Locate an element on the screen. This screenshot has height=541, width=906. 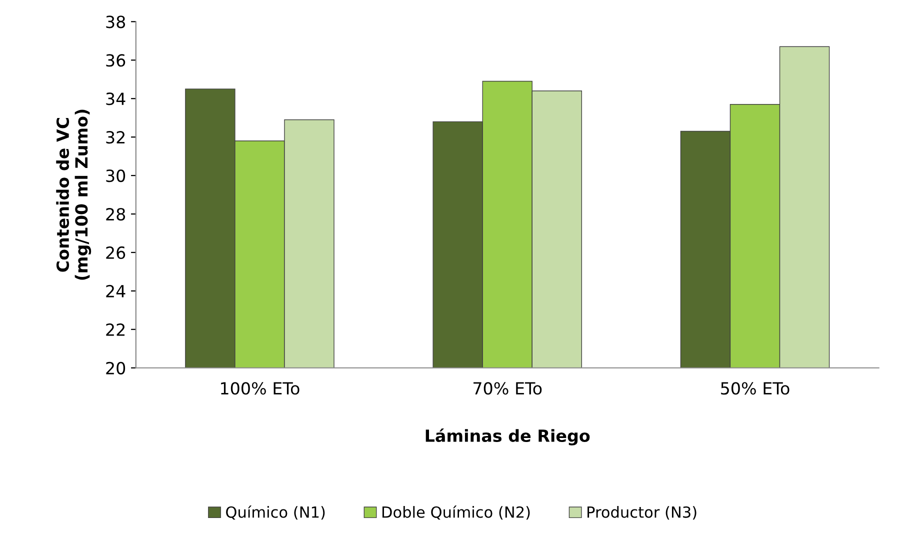
y-tick-label: 26 is located at coordinates (116, 253).